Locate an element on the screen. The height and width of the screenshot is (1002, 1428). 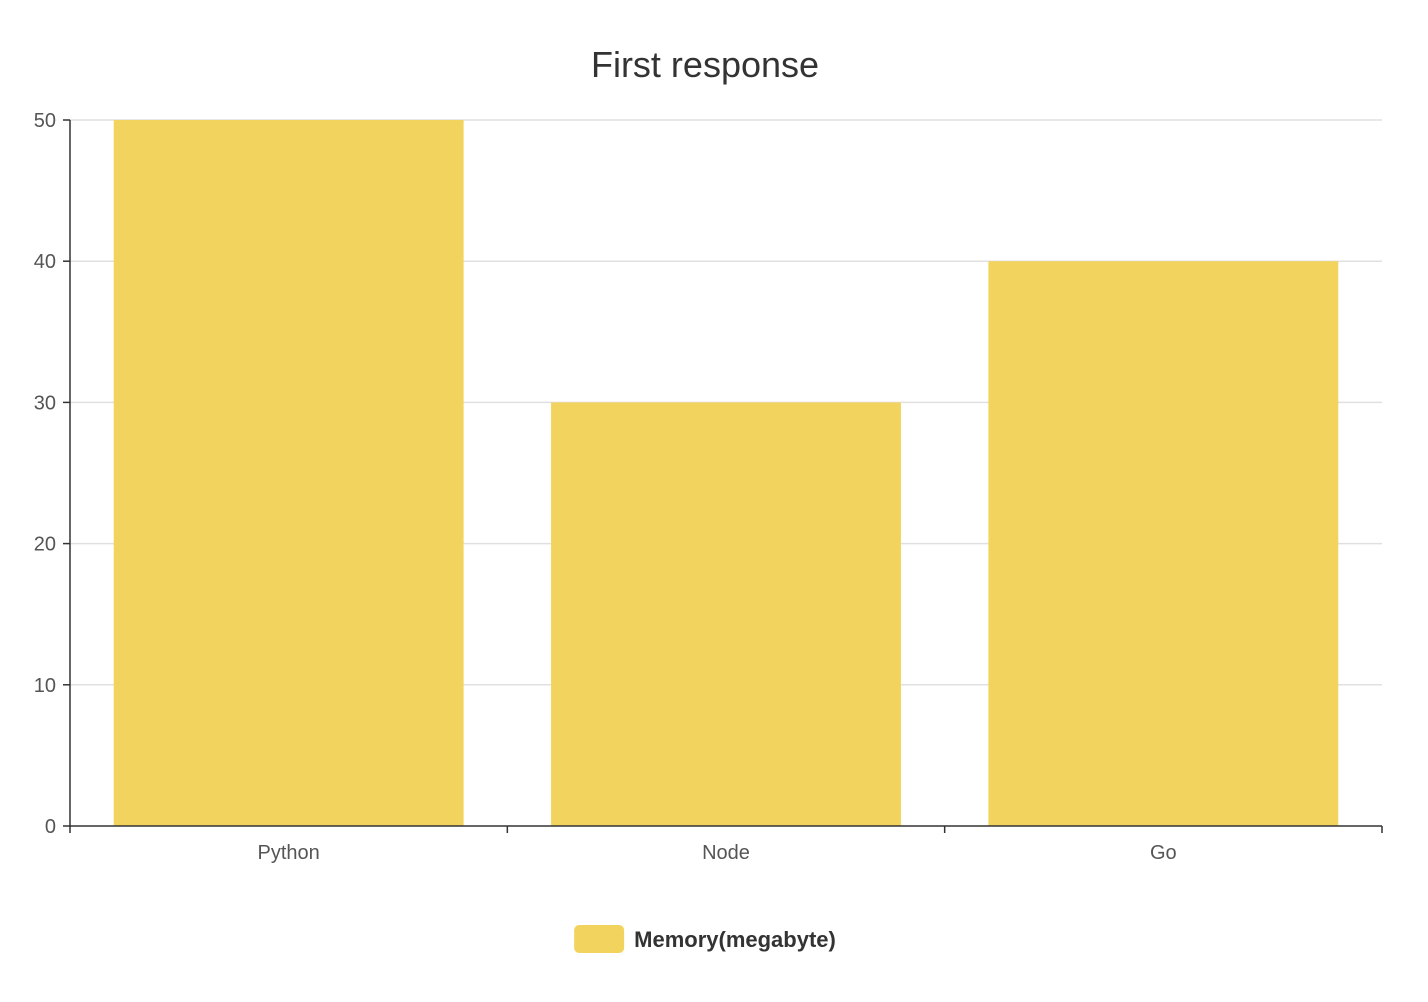
x-tick-label: Node is located at coordinates (726, 853).